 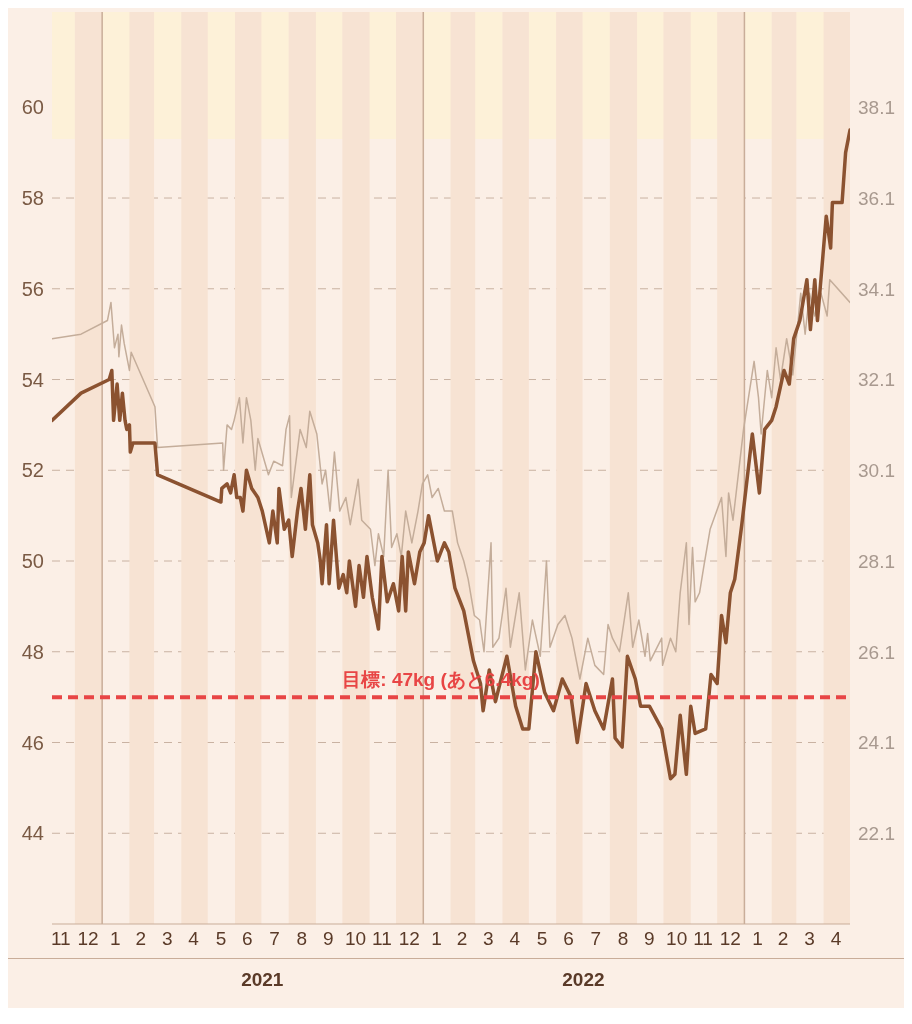 What do you see at coordinates (32, 288) in the screenshot?
I see `y-tick-label: 56` at bounding box center [32, 288].